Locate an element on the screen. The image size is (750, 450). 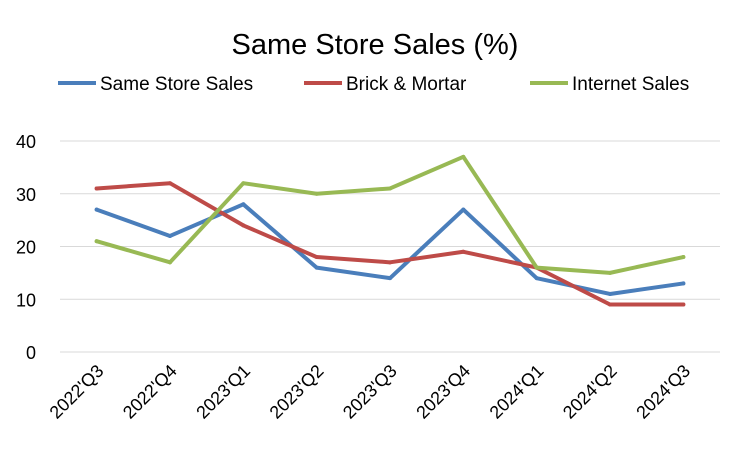
x-tick-label: 2024'Q2 is located at coordinates (590, 392).